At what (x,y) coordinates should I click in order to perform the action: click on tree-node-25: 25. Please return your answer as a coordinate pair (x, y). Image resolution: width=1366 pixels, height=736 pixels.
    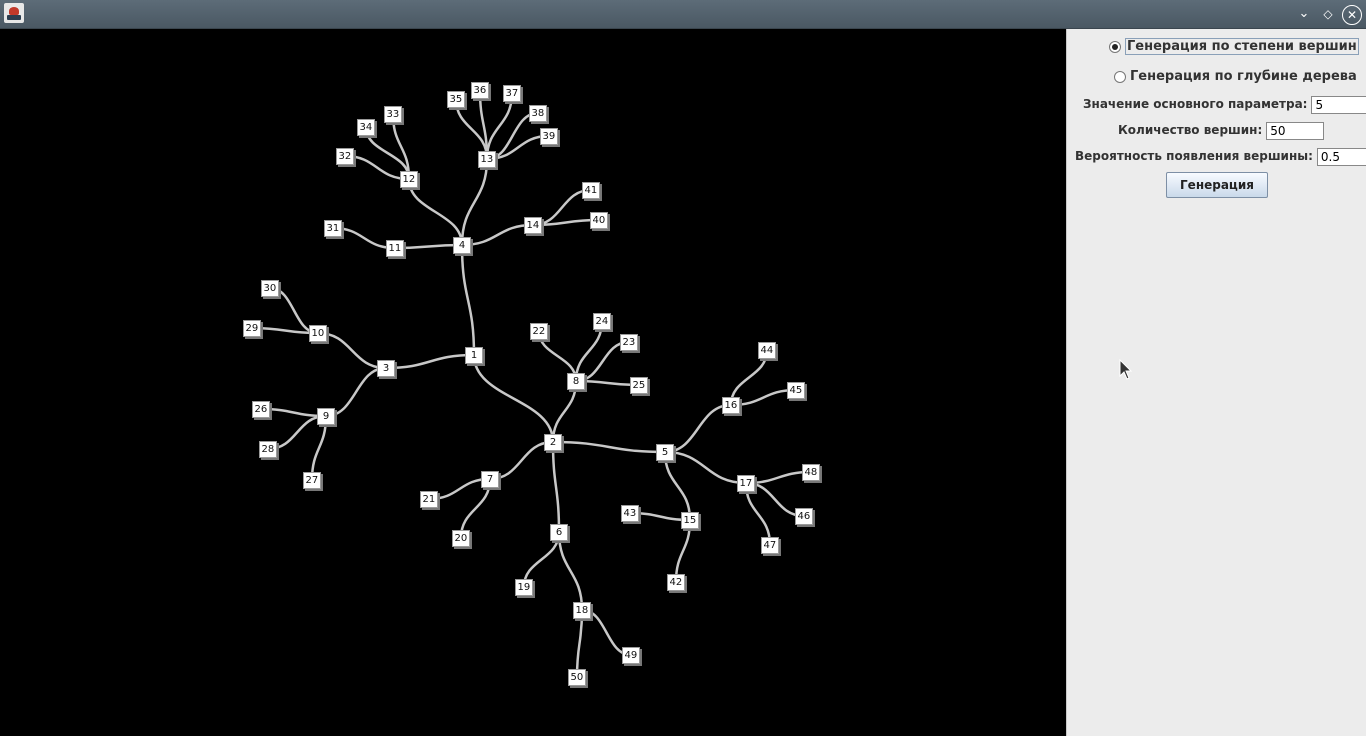
    Looking at the image, I should click on (639, 385).